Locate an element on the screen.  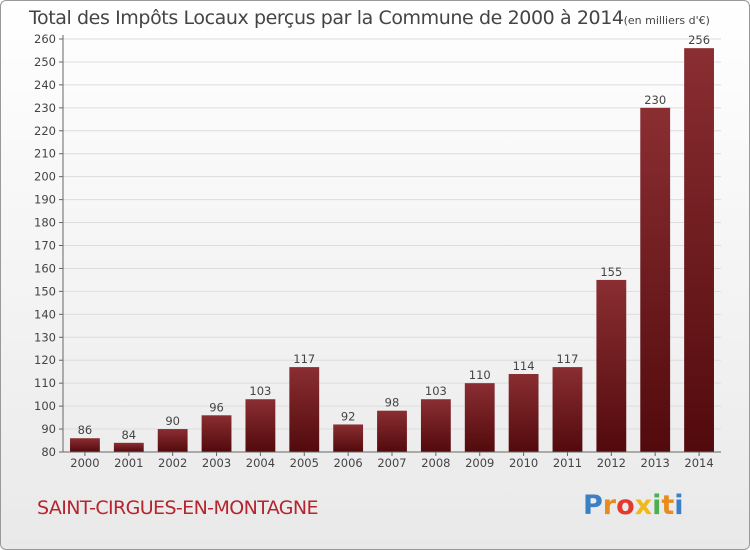
y-tick-label: 200 is located at coordinates (45, 177).